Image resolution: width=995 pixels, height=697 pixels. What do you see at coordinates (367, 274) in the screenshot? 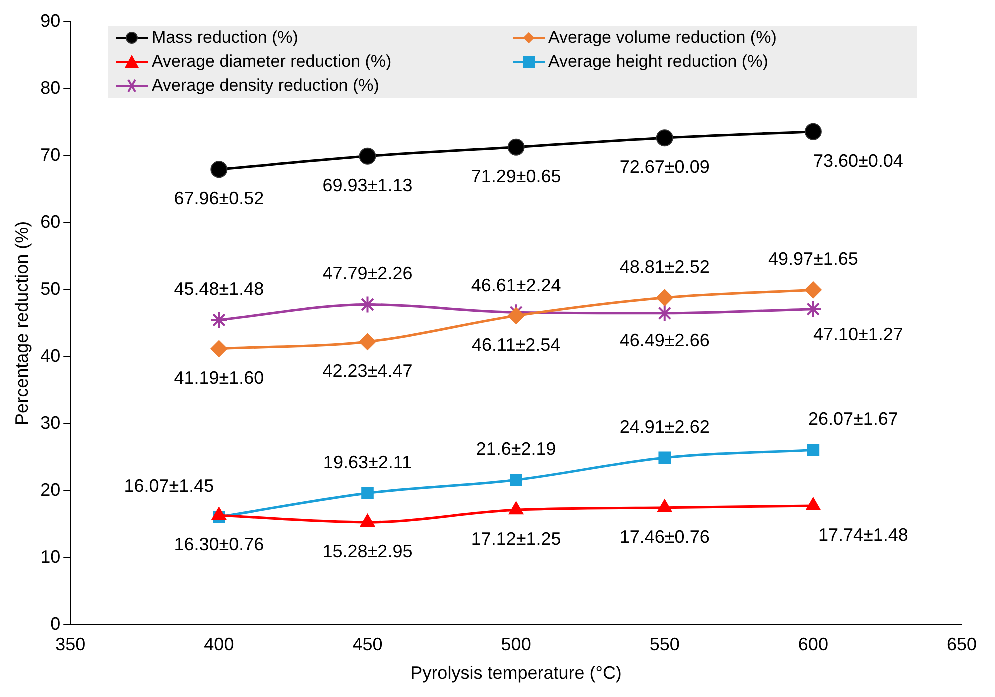
I see `data-label: 47.79±2.26` at bounding box center [367, 274].